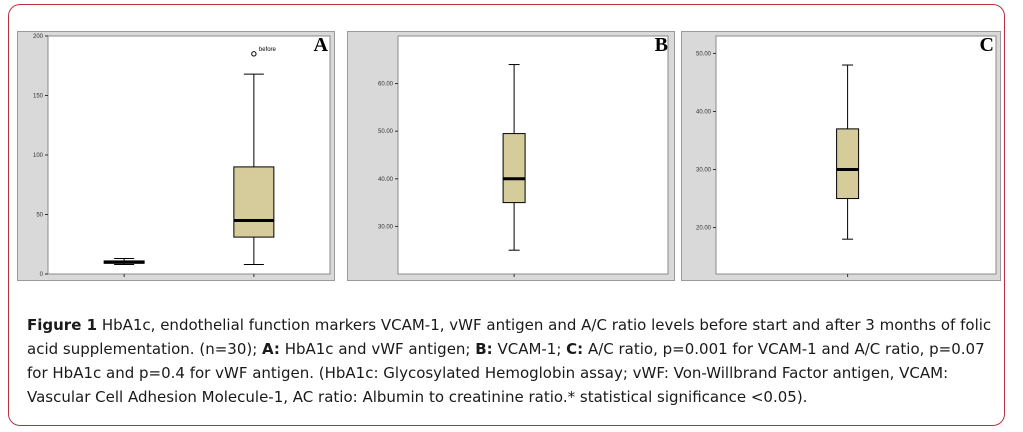  Describe the element at coordinates (529, 349) in the screenshot. I see `caption-b-text: VCAM-1;` at that location.